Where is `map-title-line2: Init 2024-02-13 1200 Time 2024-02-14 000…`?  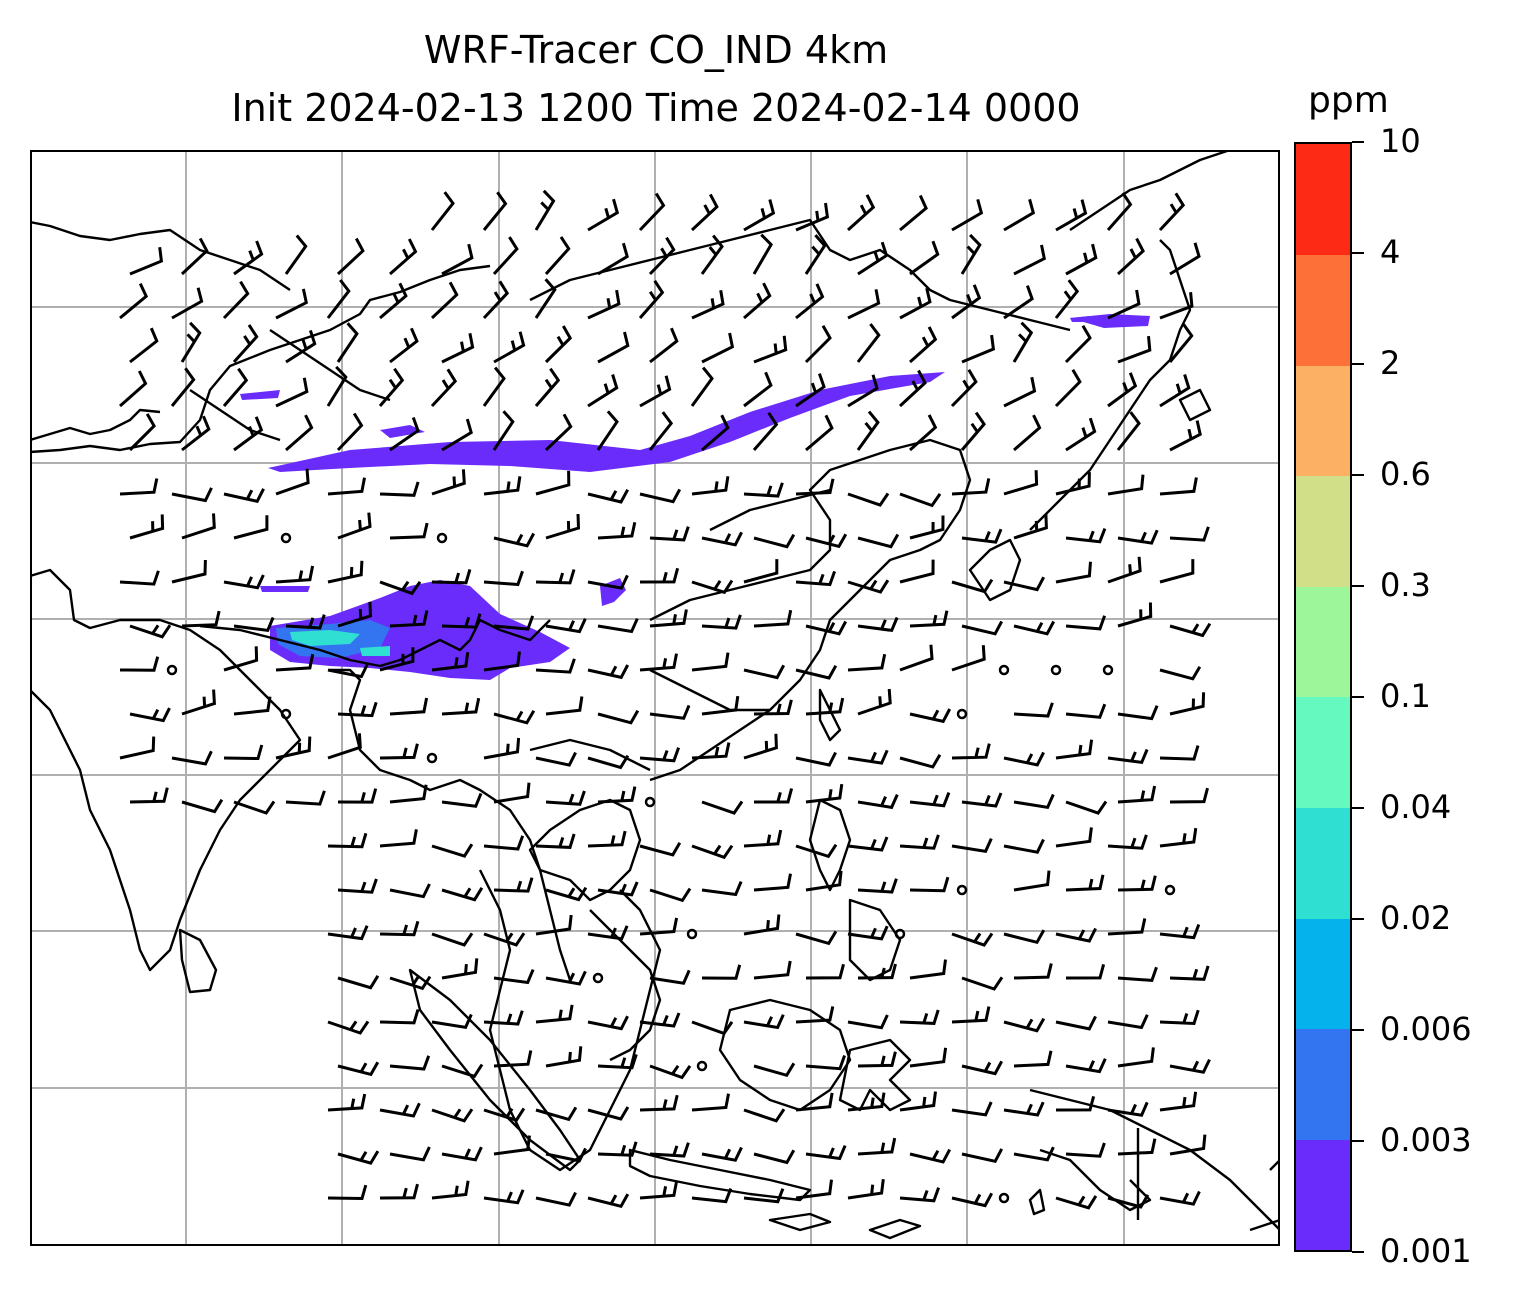 map-title-line2: Init 2024-02-13 1200 Time 2024-02-14 000… is located at coordinates (656, 108).